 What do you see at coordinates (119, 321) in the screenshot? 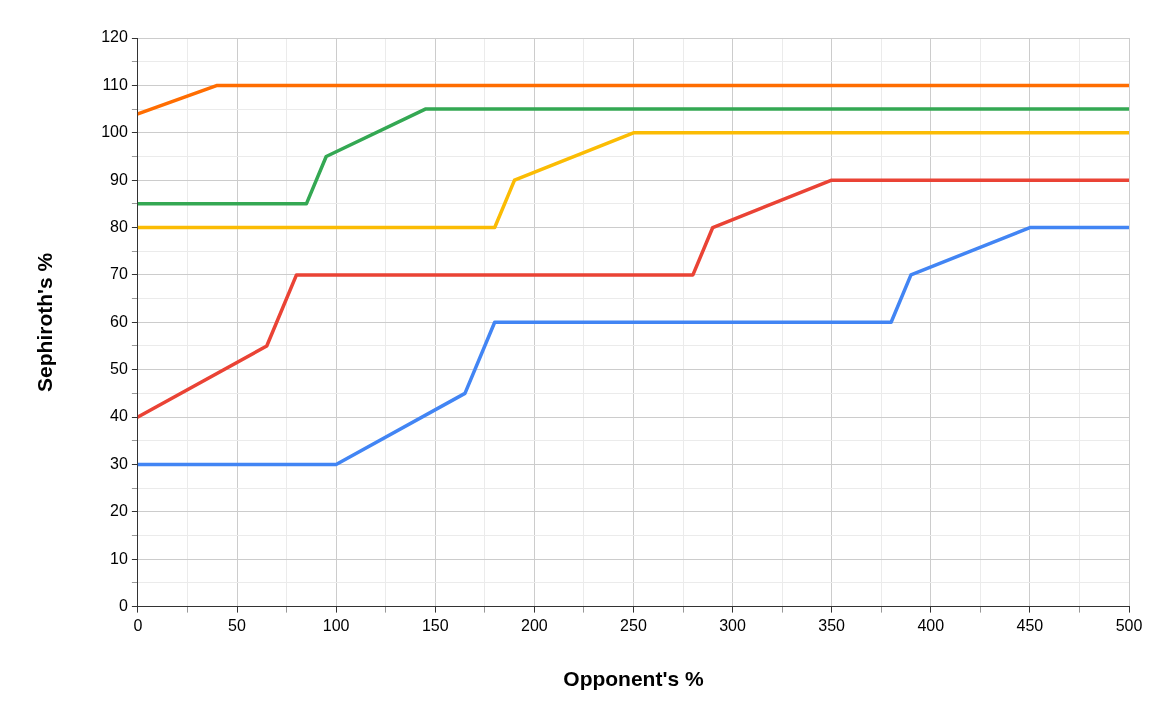
I see `y-tick-label: 60` at bounding box center [119, 321].